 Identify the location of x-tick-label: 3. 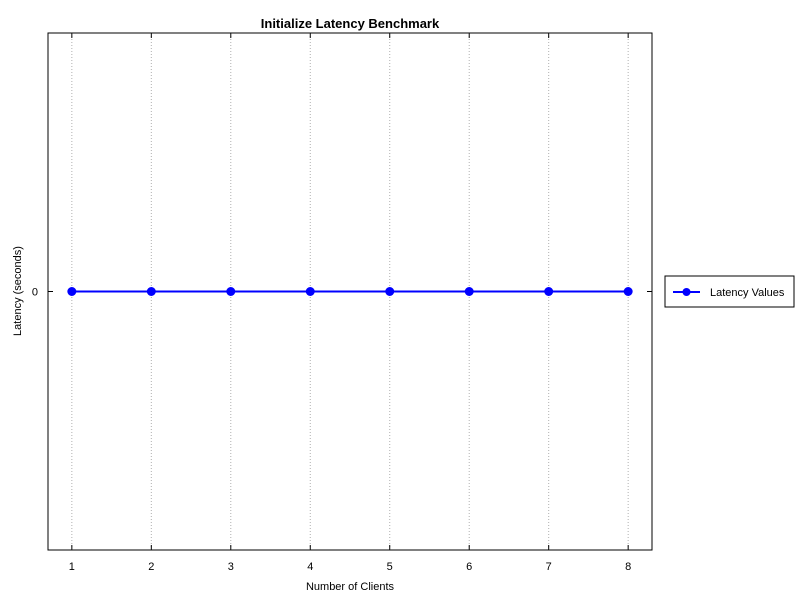
(231, 567).